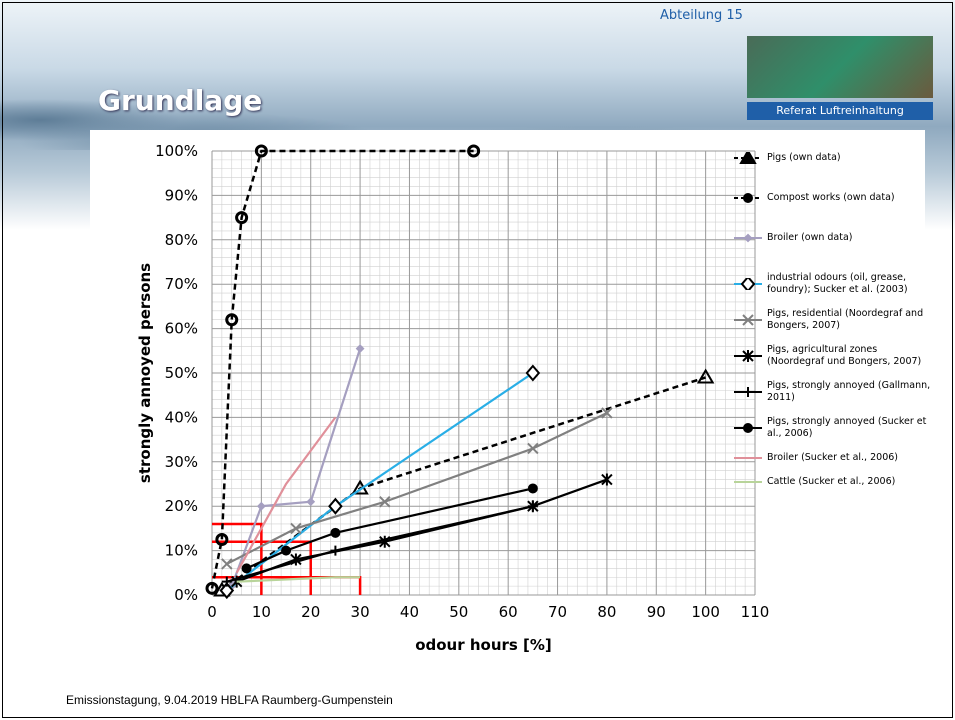 This screenshot has width=955, height=720. I want to click on legend-item: Compost works (own data), so click(833, 198).